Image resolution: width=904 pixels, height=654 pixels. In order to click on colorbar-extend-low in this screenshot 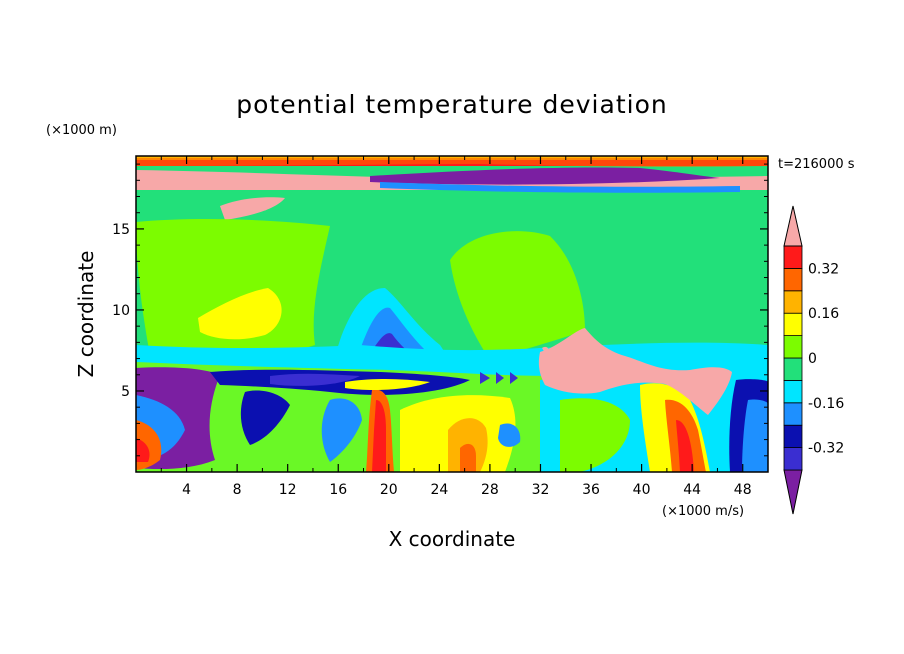, I will do `click(793, 492)`.